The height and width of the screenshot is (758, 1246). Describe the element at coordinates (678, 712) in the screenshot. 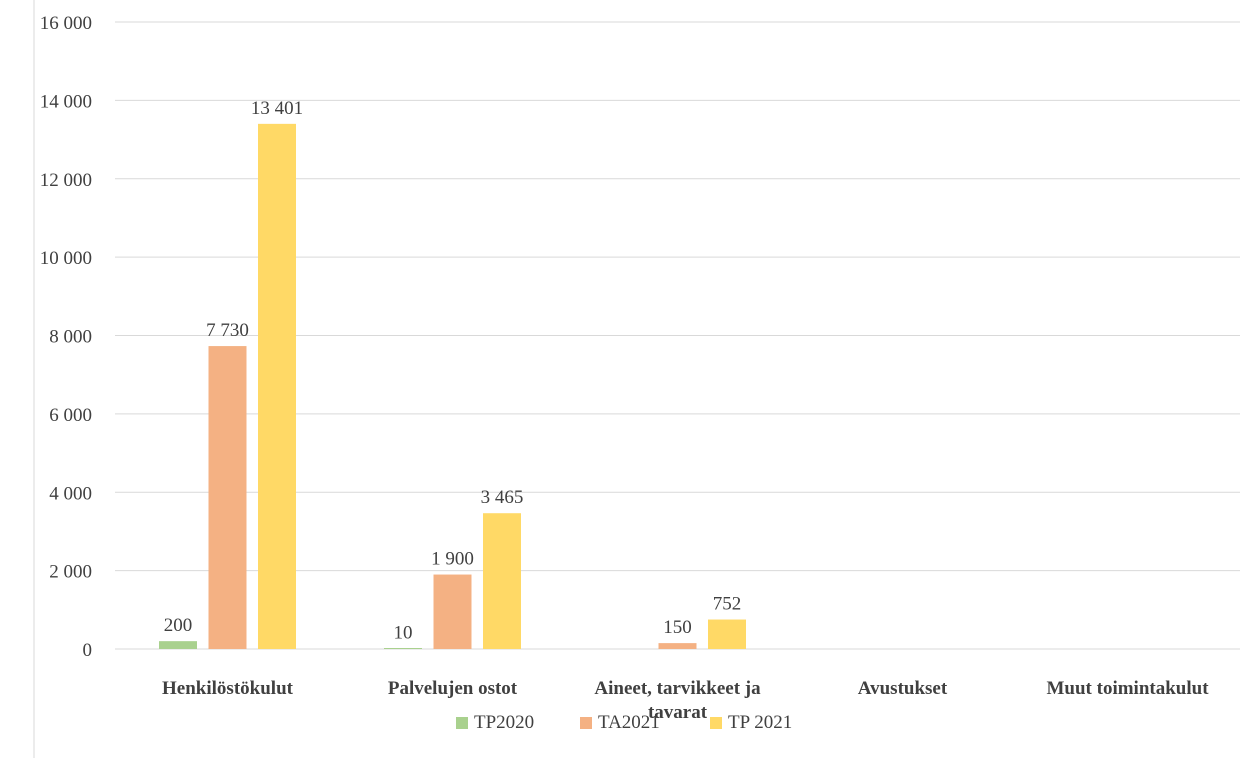

I see `category-label: tavarat` at that location.